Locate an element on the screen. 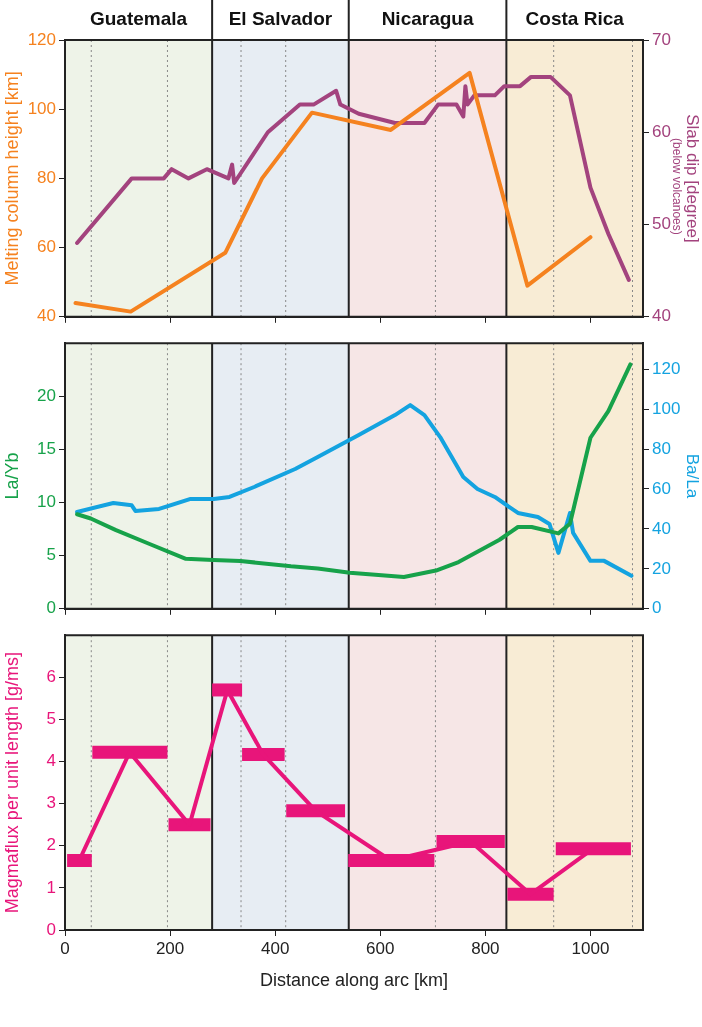  y2-tick-label: 50 is located at coordinates (661, 224).